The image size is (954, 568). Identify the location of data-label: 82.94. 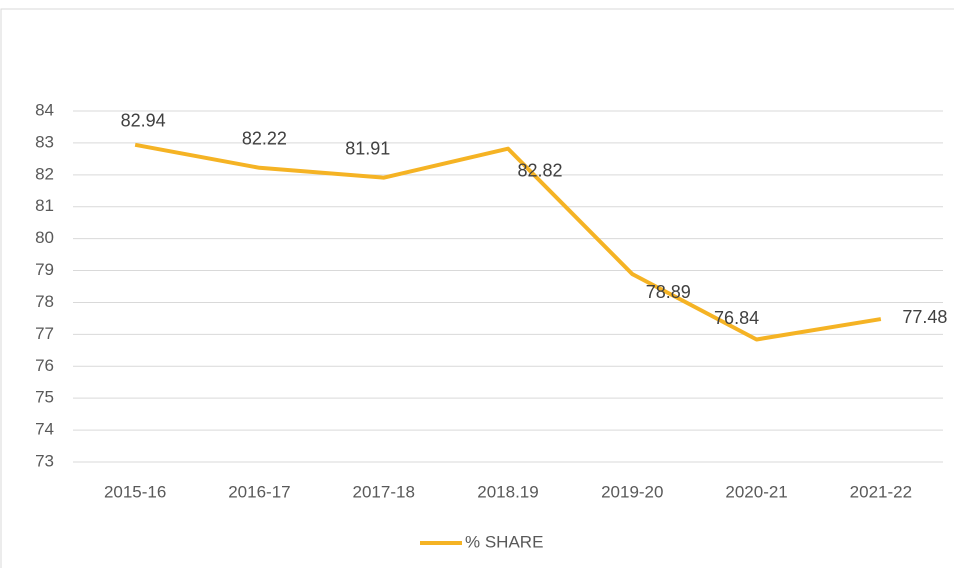
(143, 121).